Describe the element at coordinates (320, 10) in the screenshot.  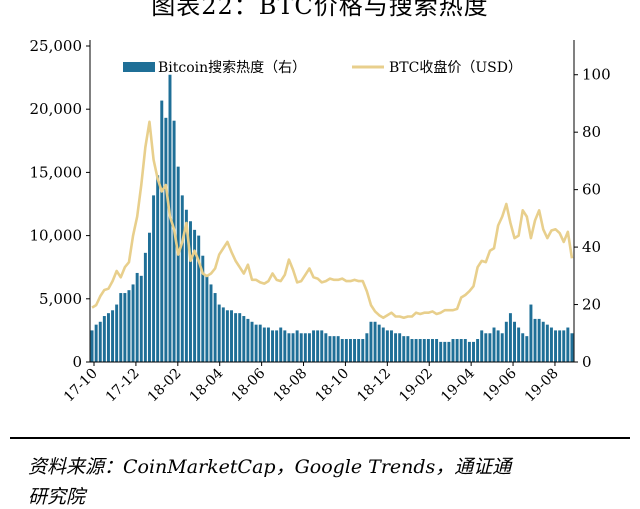
I see `figure-title: 图表22：BTC价格与搜索热度` at that location.